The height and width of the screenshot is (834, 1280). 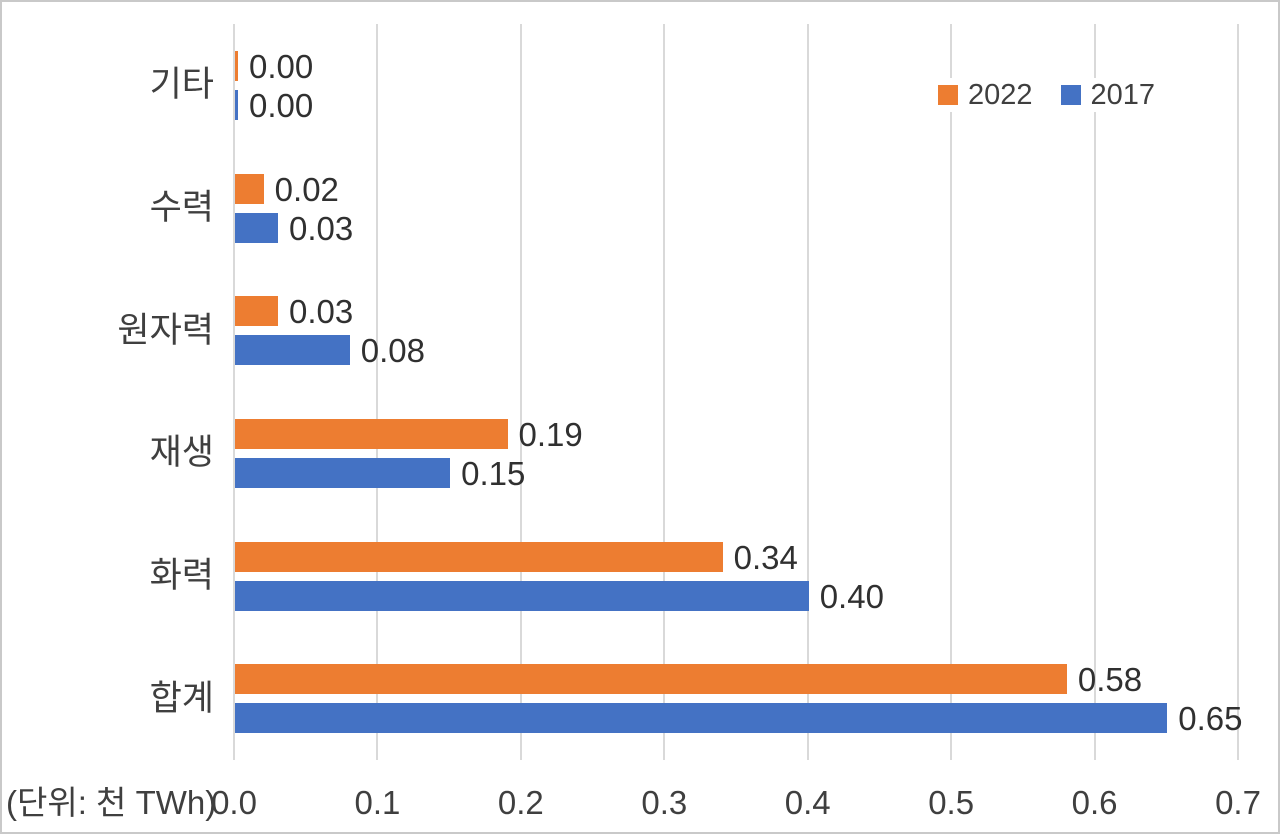 What do you see at coordinates (371, 433) in the screenshot?
I see `bar-2022-재생` at bounding box center [371, 433].